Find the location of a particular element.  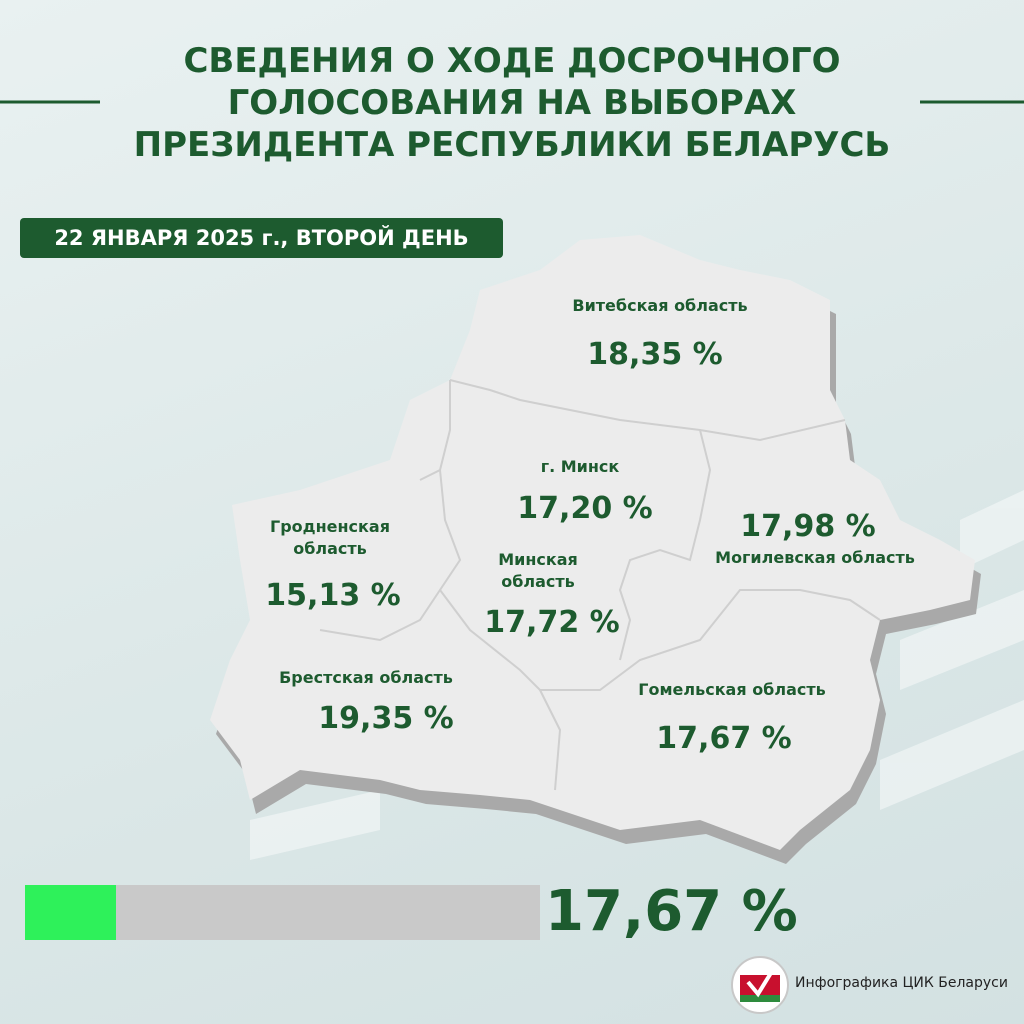

title: ПРЕЗИДЕНТА РЕСПУБЛИКИ БЕЛАРУСЬ is located at coordinates (512, 145).